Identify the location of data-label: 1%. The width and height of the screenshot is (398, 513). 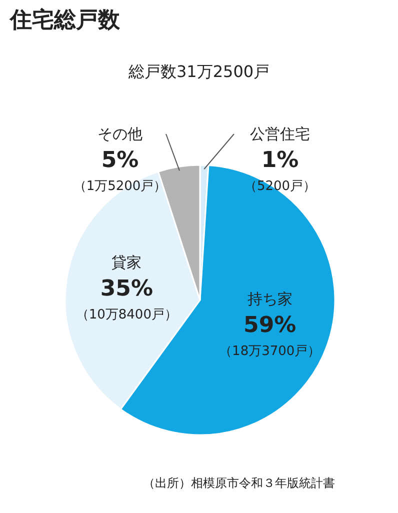
(280, 160).